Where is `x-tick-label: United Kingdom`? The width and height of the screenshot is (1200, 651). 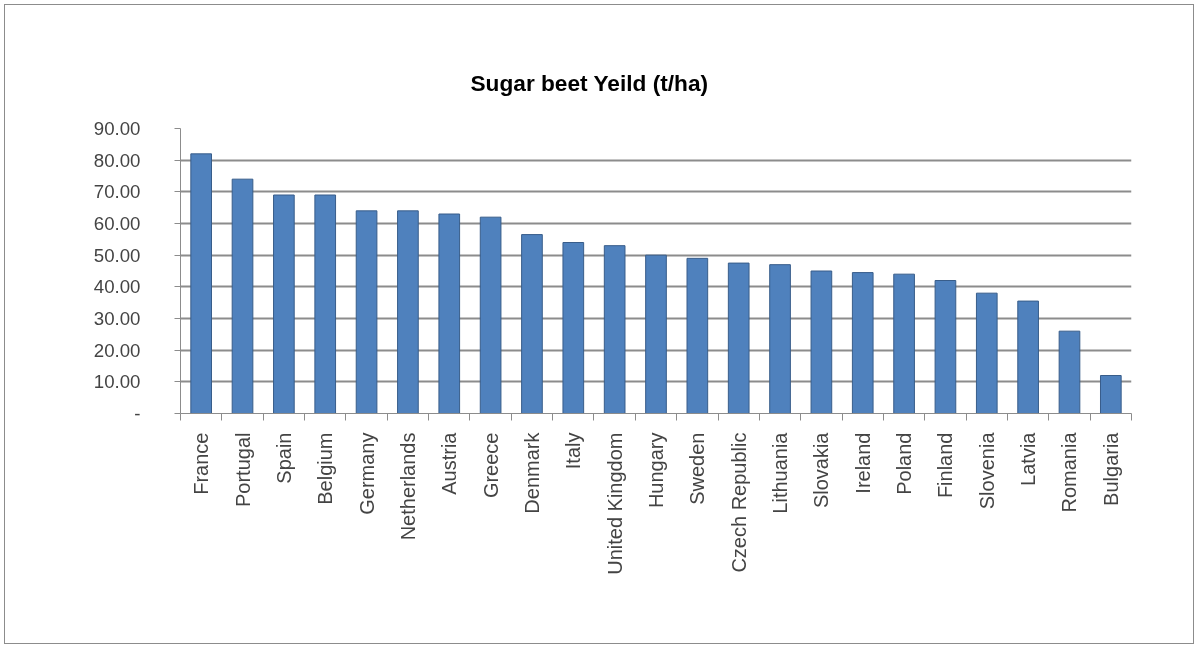 x-tick-label: United Kingdom is located at coordinates (614, 503).